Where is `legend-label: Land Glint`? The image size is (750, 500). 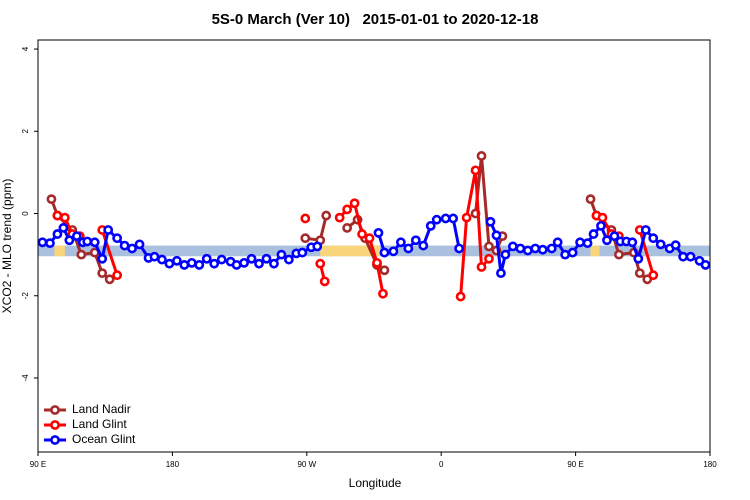 legend-label: Land Glint is located at coordinates (99, 424).